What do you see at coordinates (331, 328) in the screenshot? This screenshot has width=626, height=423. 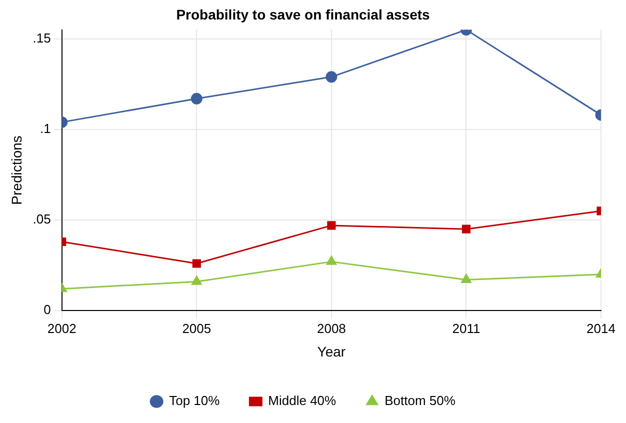 I see `x-tick-label: 2008` at bounding box center [331, 328].